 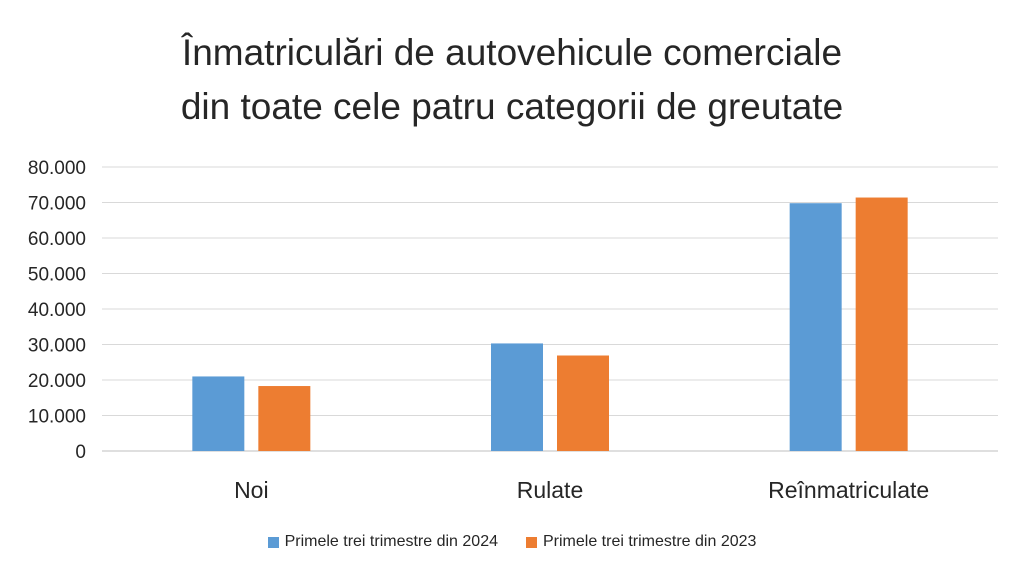 I want to click on y-tick-label: 40.000, so click(x=57, y=310).